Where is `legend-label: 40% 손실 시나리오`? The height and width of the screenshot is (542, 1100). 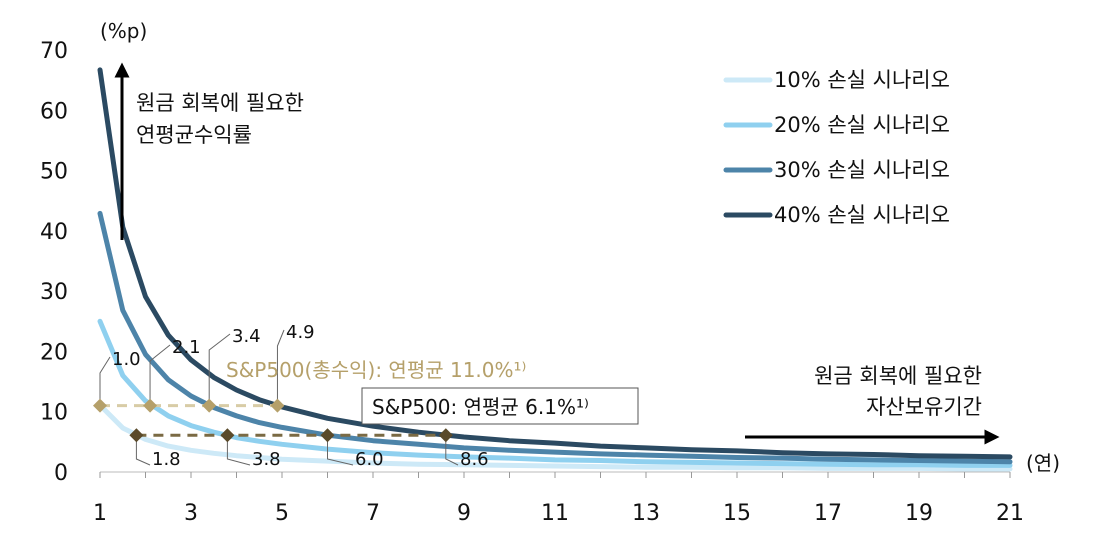 legend-label: 40% 손실 시나리오 is located at coordinates (862, 215).